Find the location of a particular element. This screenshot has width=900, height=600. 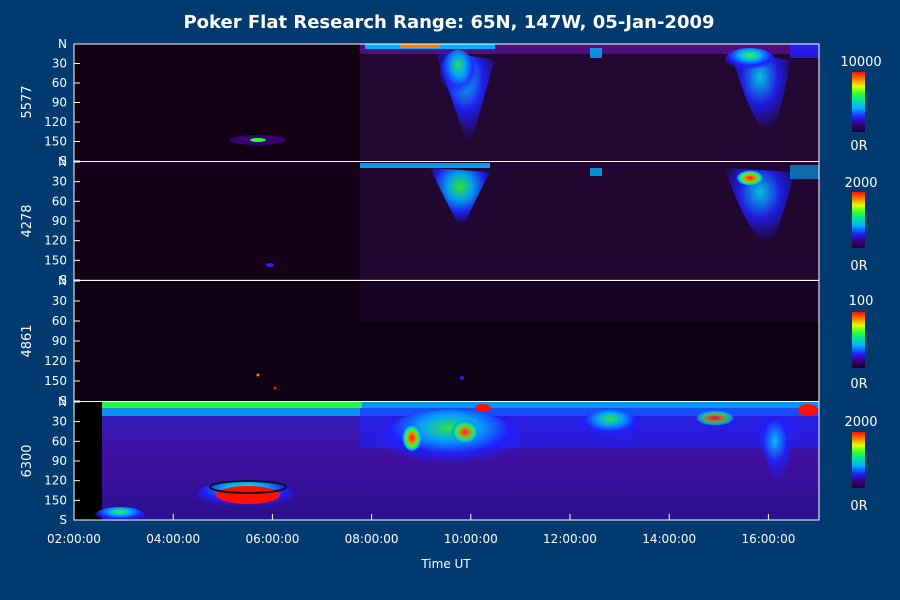

panel-1-ylabel: 5577 is located at coordinates (27, 101).